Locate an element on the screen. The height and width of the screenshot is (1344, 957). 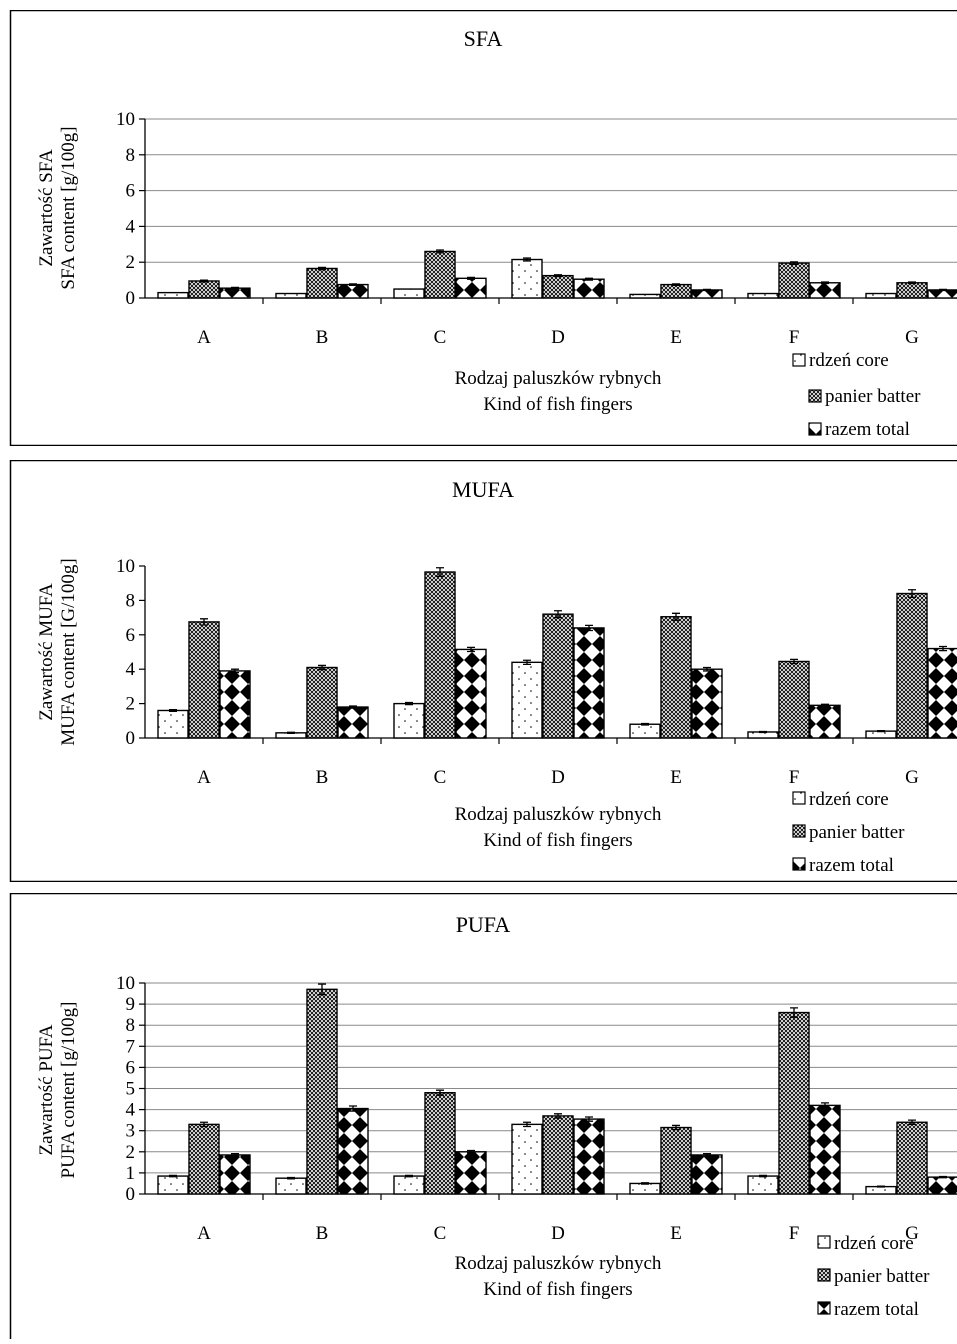
error-bar-core-A is located at coordinates (173, 1175).